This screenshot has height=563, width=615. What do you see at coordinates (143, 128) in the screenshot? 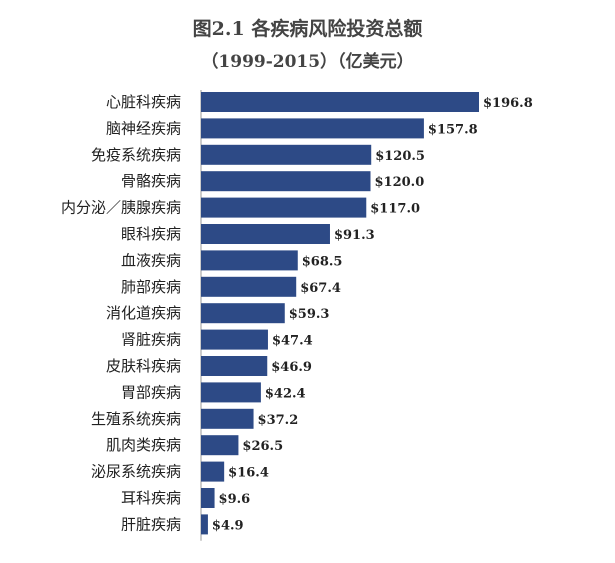
I see `category-label: 脑神经疾病` at bounding box center [143, 128].